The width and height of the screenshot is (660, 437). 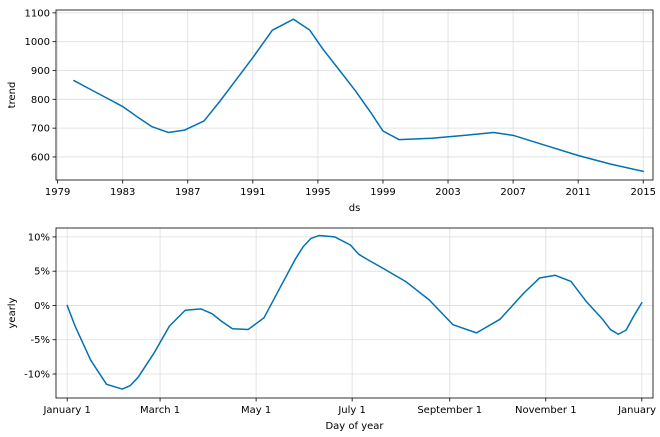 What do you see at coordinates (122, 192) in the screenshot?
I see `x-tick-label: 1983` at bounding box center [122, 192].